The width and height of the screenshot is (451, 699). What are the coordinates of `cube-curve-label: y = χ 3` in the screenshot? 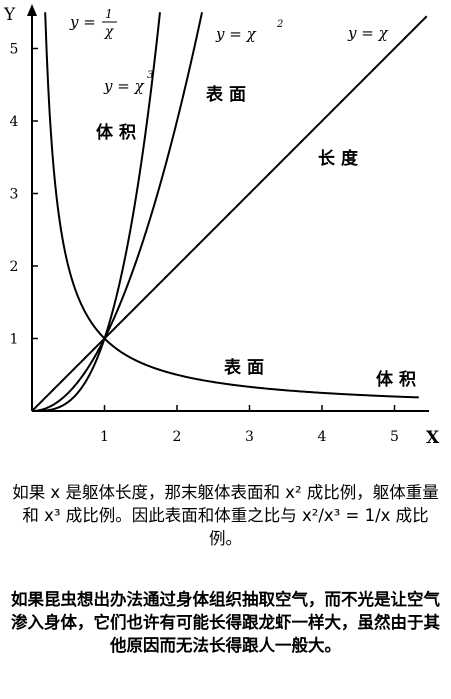 It's located at (128, 82).